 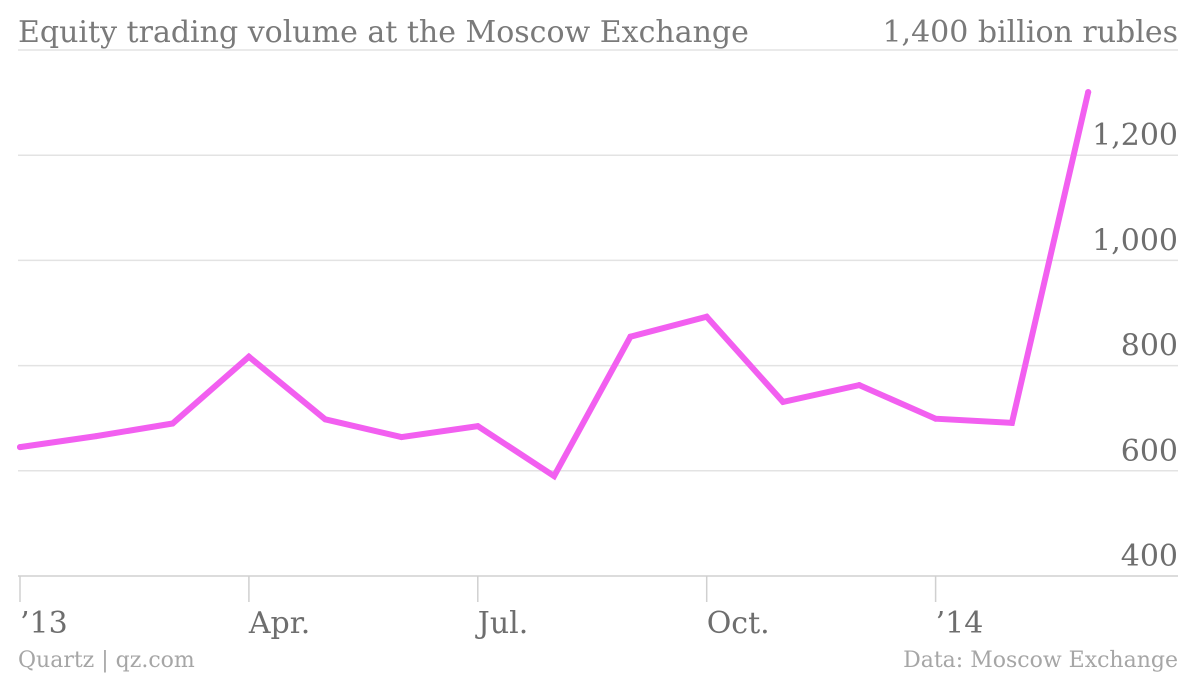 What do you see at coordinates (1149, 346) in the screenshot?
I see `y-tick-label: 800` at bounding box center [1149, 346].